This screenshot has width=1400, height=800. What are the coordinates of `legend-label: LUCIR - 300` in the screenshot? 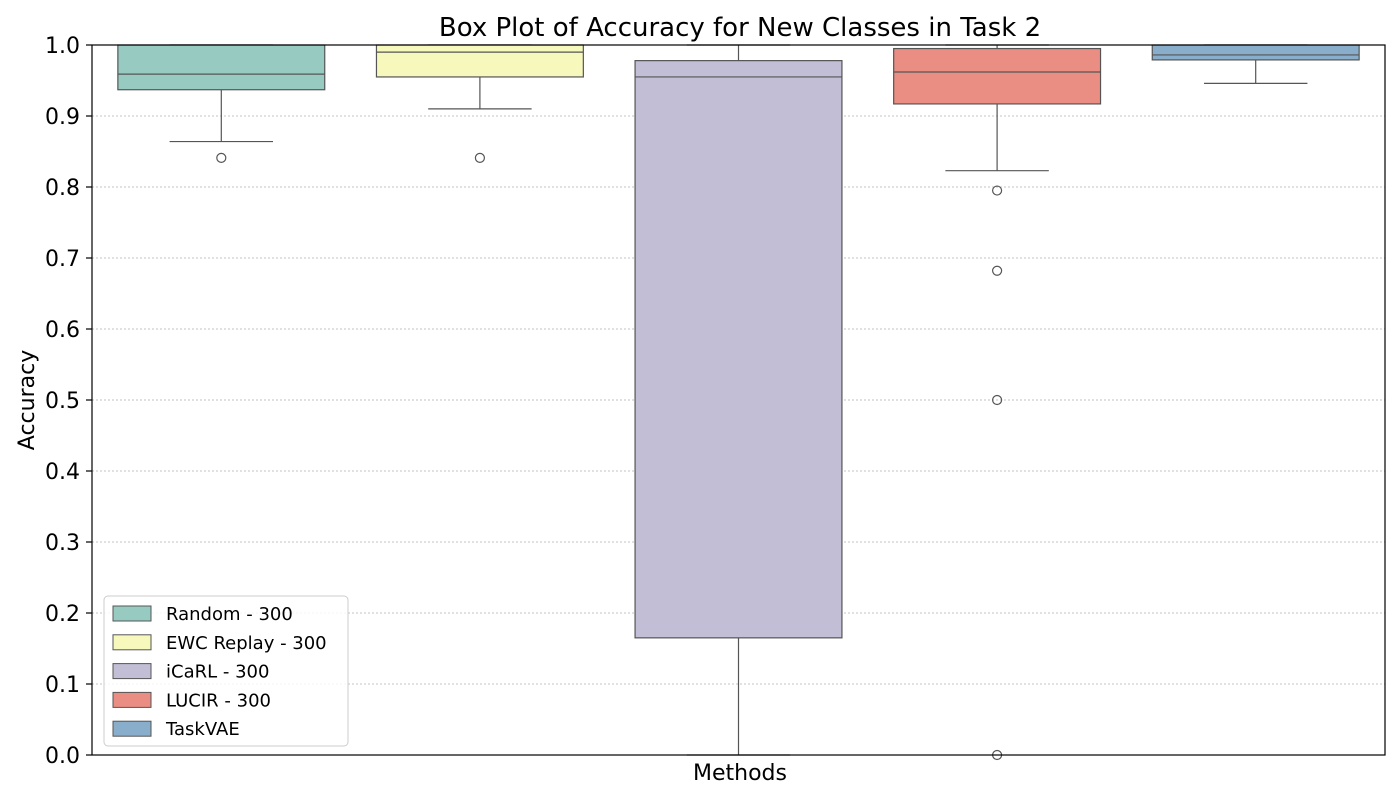 It's located at (218, 700).